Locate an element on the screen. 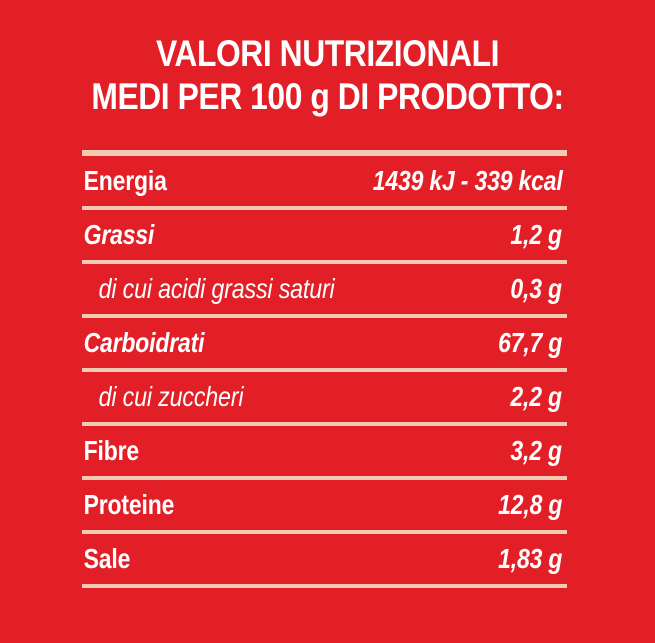 The height and width of the screenshot is (643, 655). row-sale: Sale 1,83 g is located at coordinates (324, 559).